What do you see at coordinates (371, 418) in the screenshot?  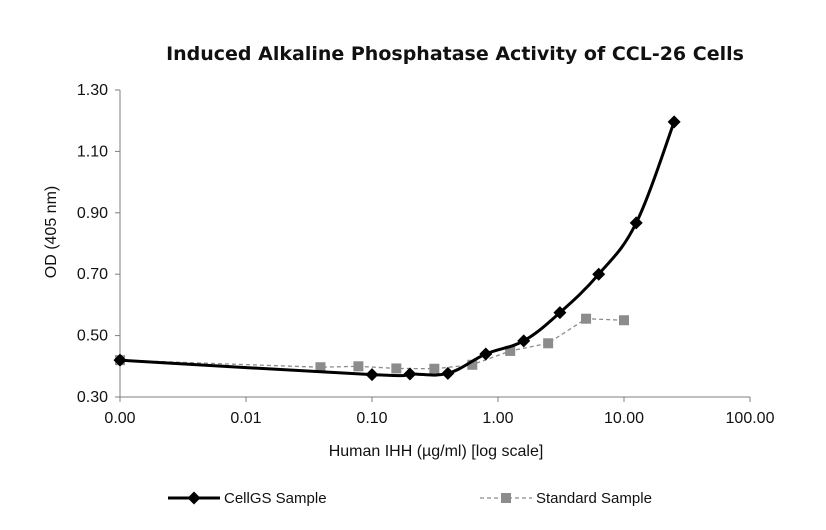 I see `x-tick-label: 0.10` at bounding box center [371, 418].